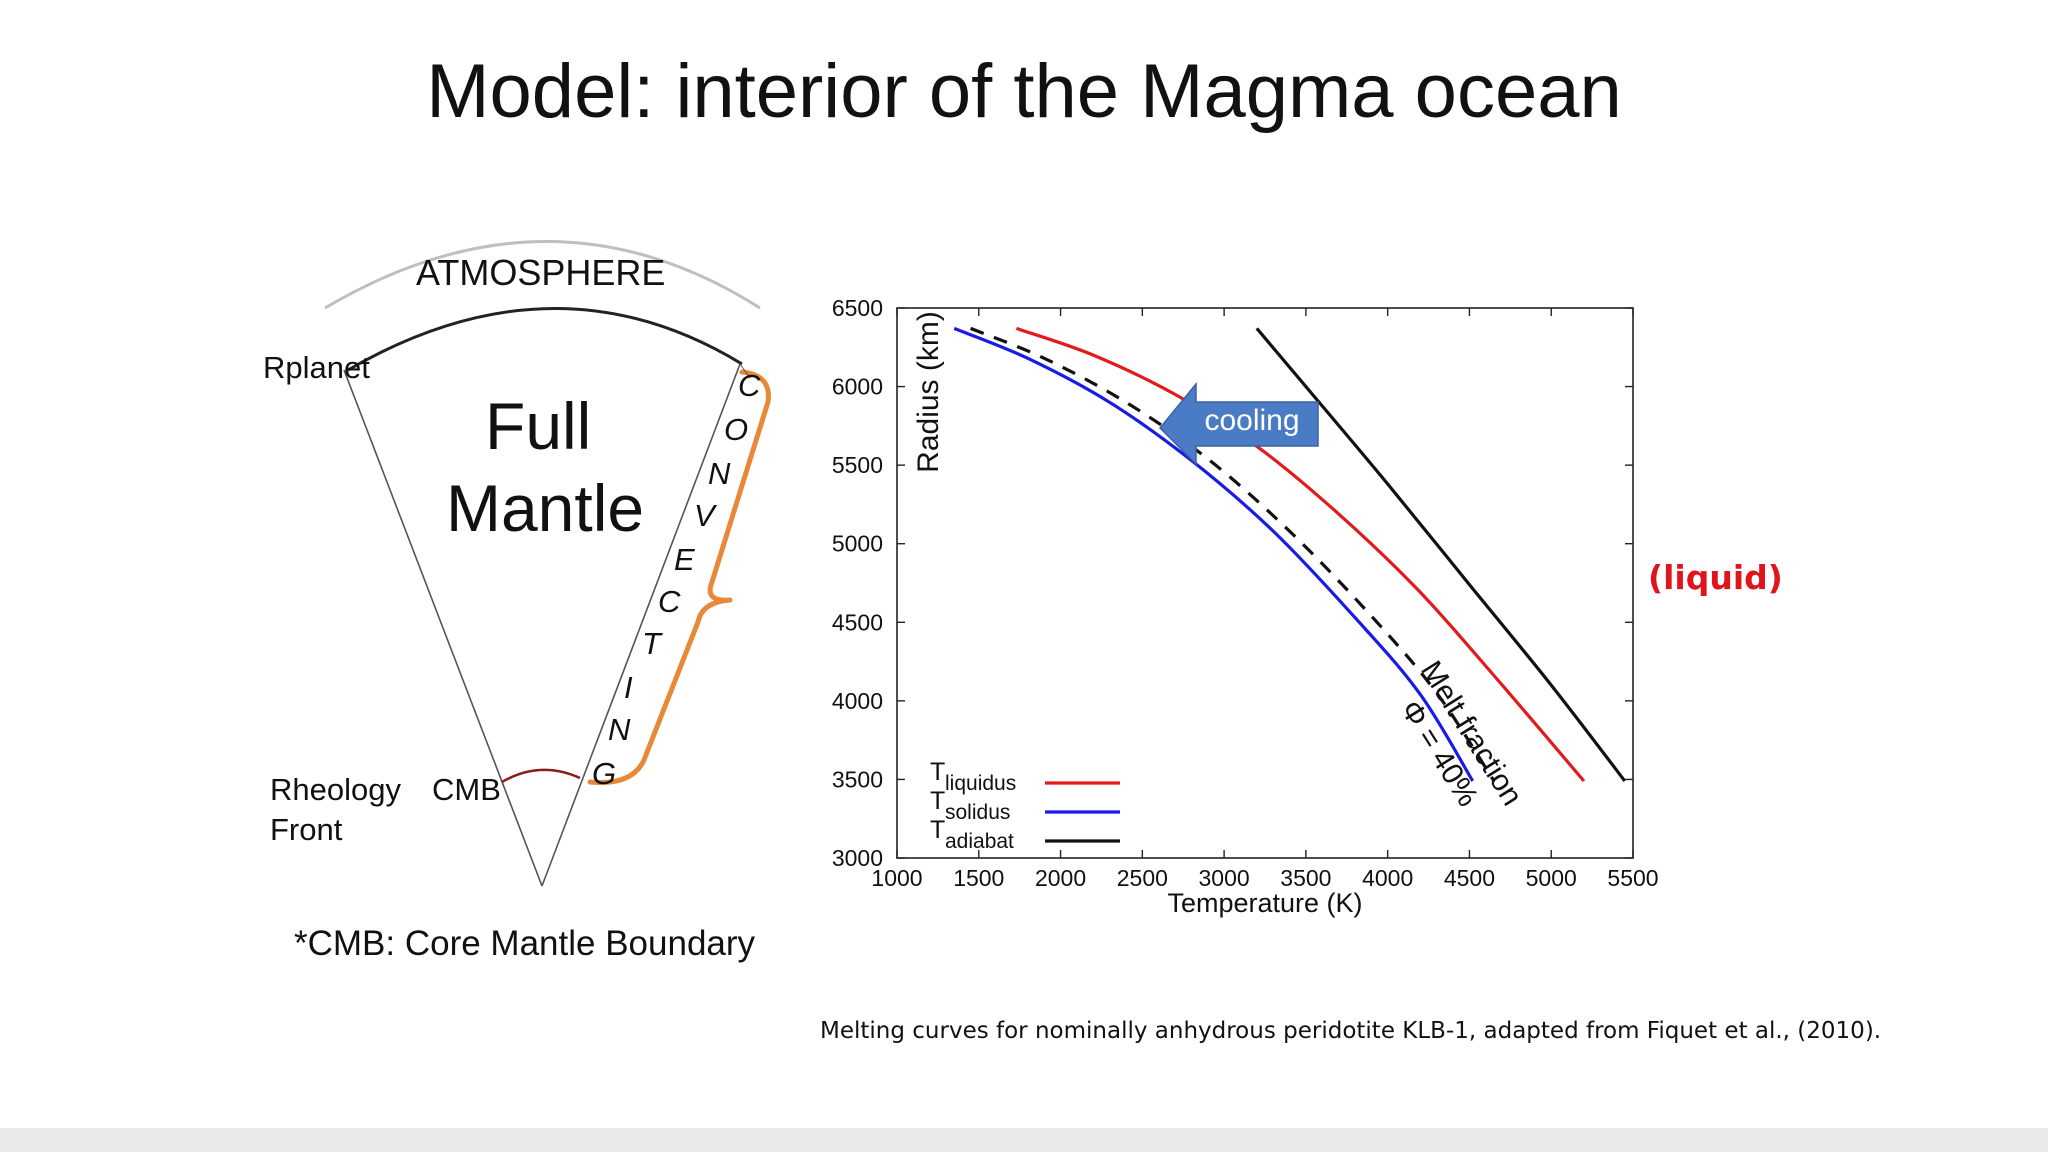  What do you see at coordinates (1305, 878) in the screenshot?
I see `x-tick-label: 3500` at bounding box center [1305, 878].